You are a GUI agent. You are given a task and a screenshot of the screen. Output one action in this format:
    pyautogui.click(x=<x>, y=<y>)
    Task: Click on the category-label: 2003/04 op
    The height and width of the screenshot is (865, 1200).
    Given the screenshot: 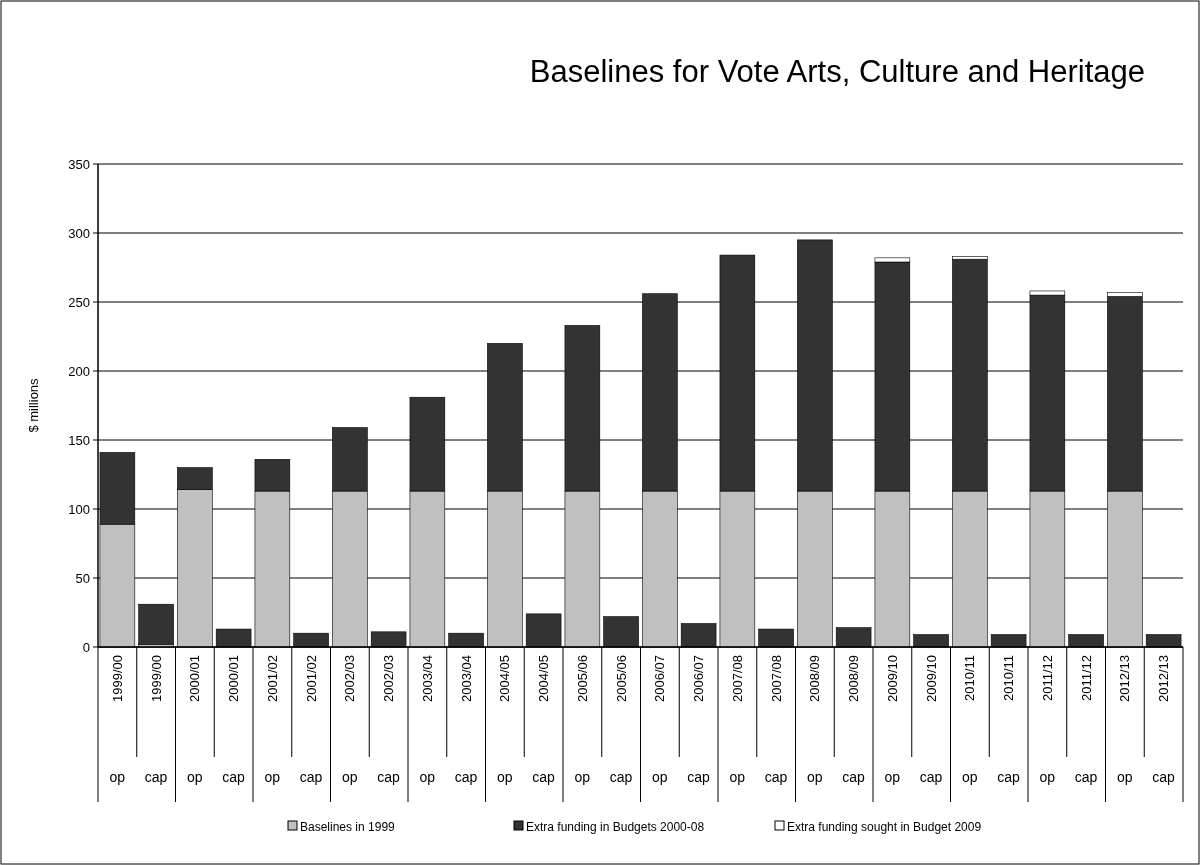 What is the action you would take?
    pyautogui.click(x=427, y=720)
    